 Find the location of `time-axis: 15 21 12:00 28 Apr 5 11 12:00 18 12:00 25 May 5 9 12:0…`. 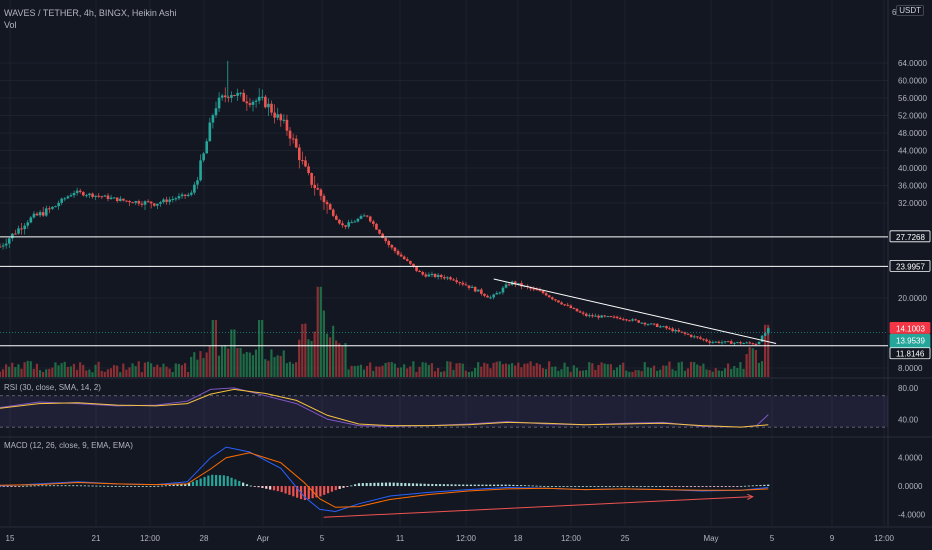

time-axis: 15 21 12:00 28 Apr 5 11 12:00 18 12:00 25 May 5 9 12:0… is located at coordinates (450, 538).